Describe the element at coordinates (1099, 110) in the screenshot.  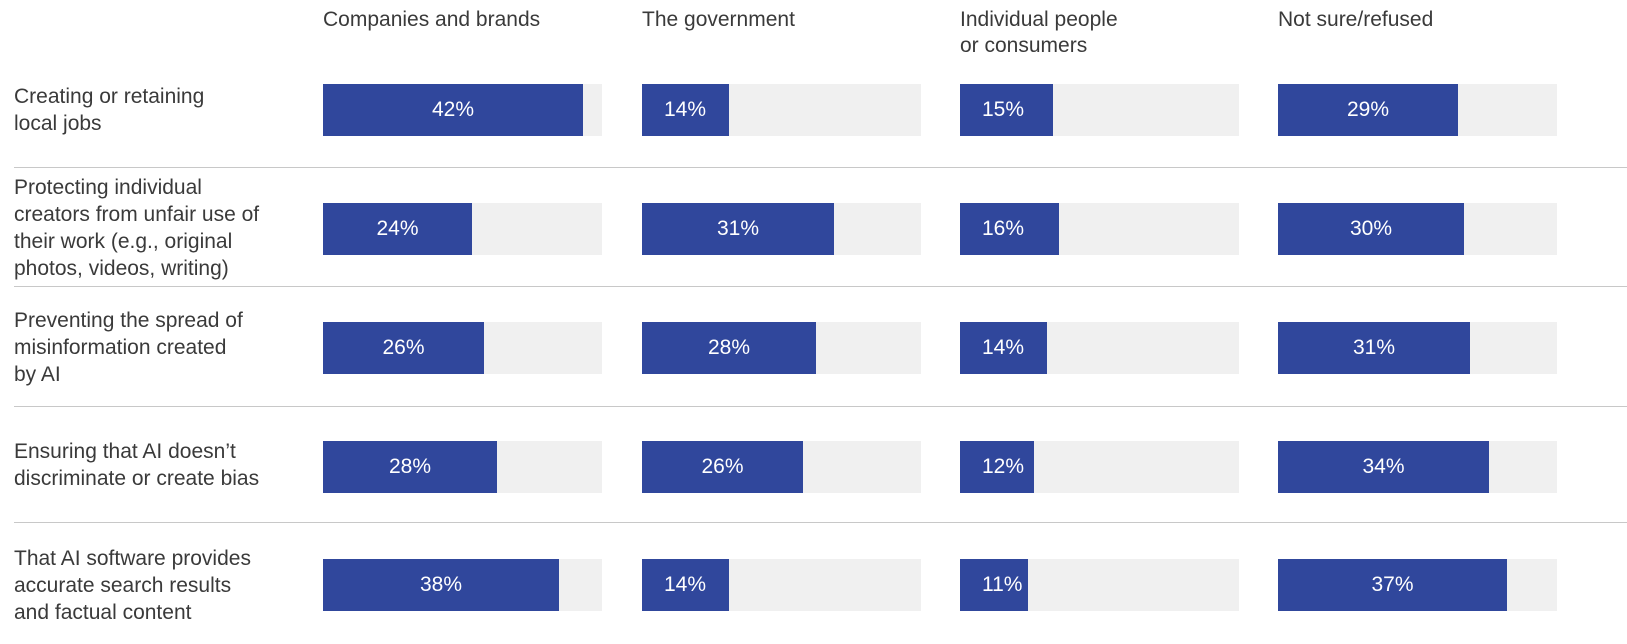
I see `bar-track: 15%` at that location.